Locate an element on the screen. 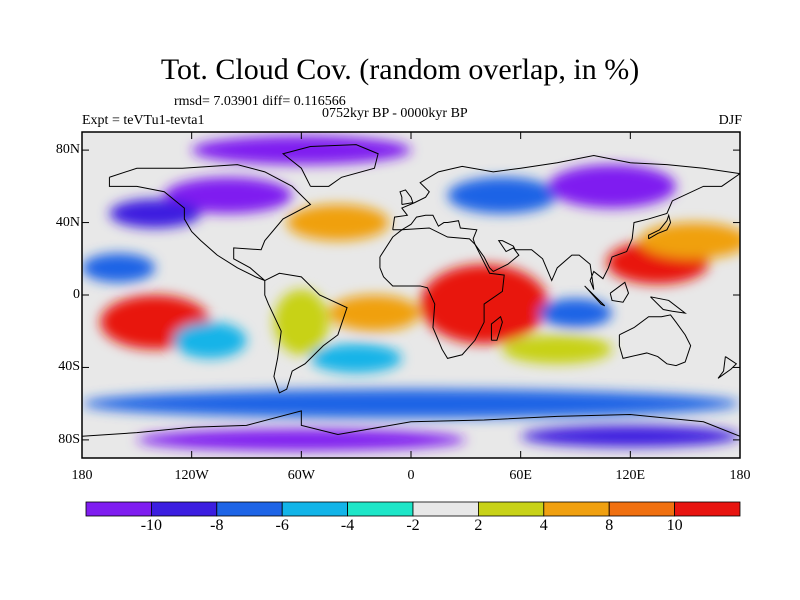 Image resolution: width=800 pixels, height=600 pixels. anomaly-arctic-low is located at coordinates (301, 150).